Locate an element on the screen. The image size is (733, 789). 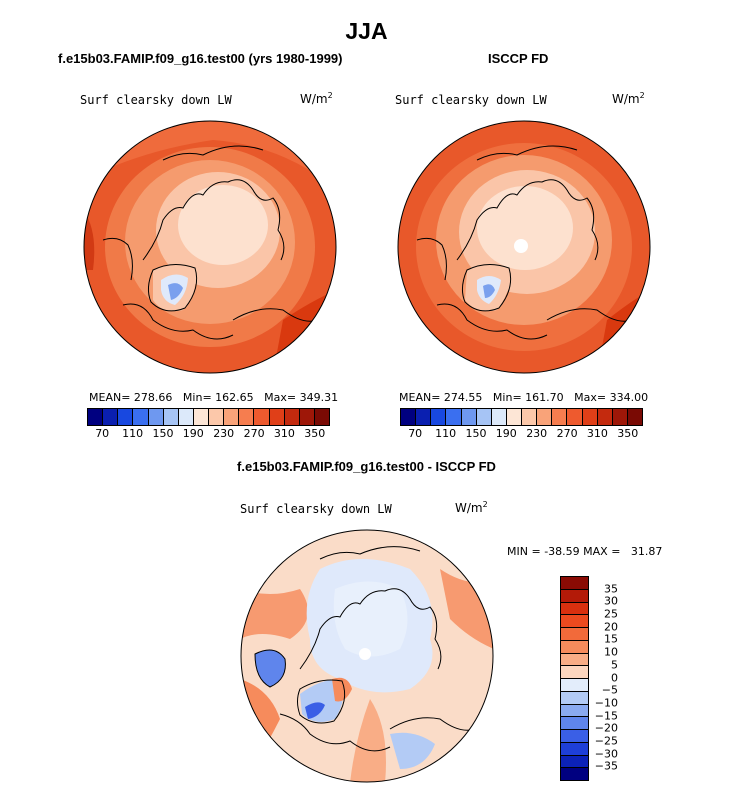
diff-variable-label: Surf clearsky down LW is located at coordinates (316, 509).